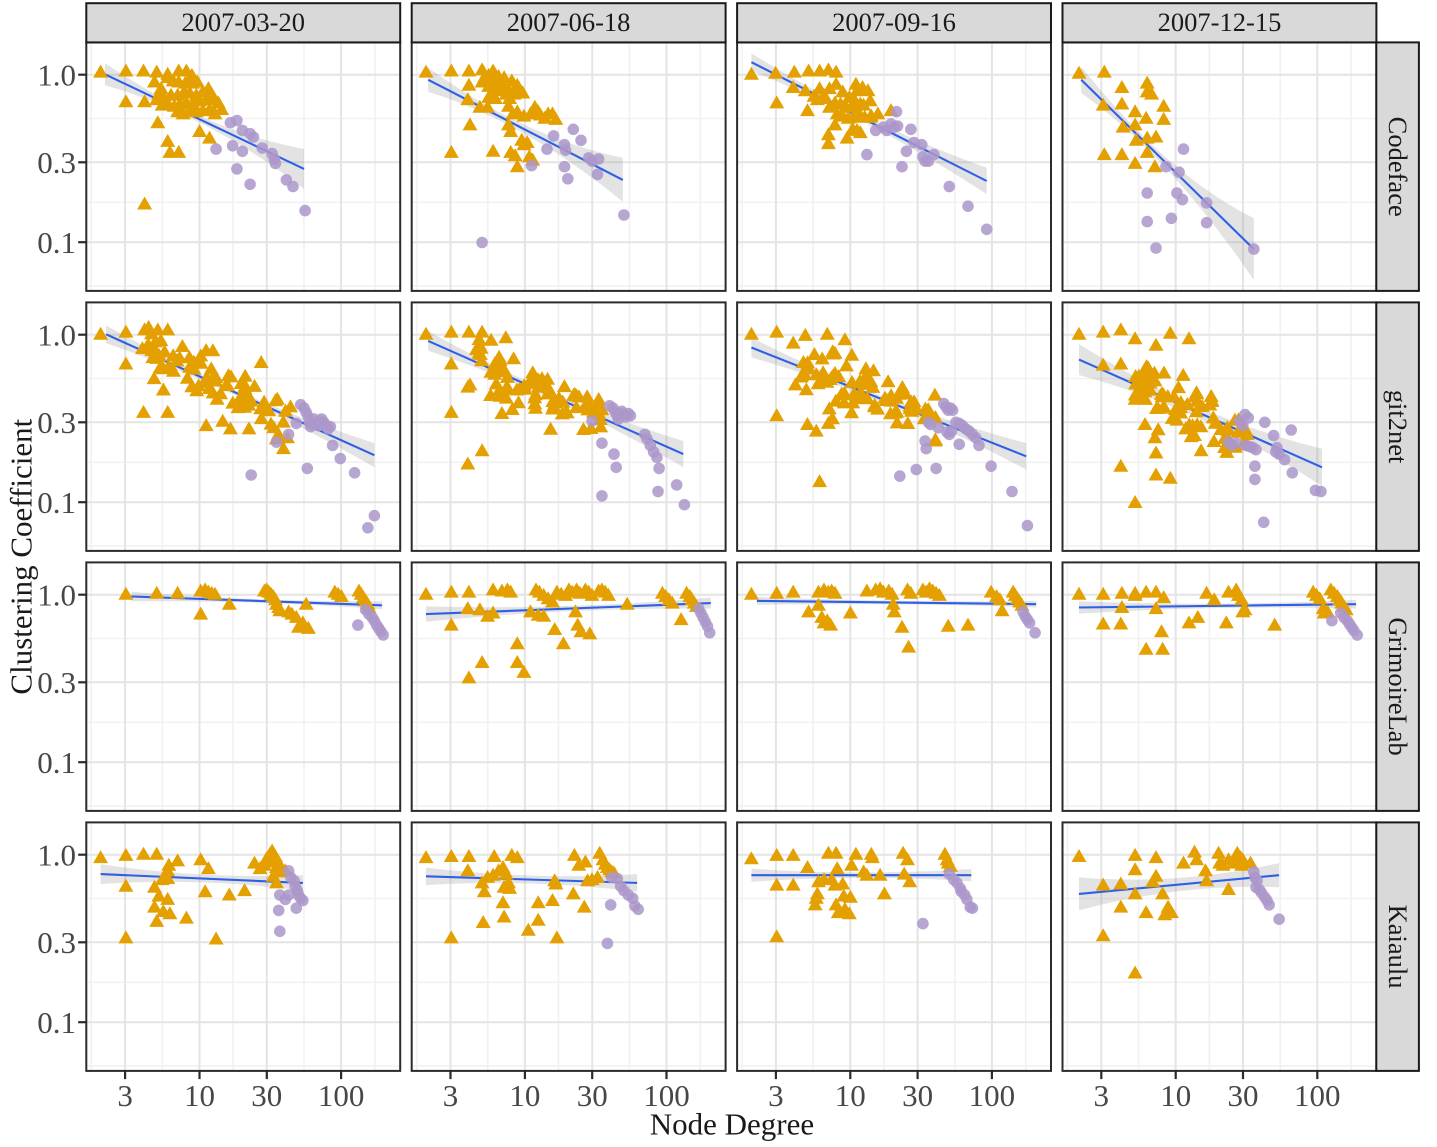  I want to click on svg-text: Kaiaulu, so click(1398, 947).